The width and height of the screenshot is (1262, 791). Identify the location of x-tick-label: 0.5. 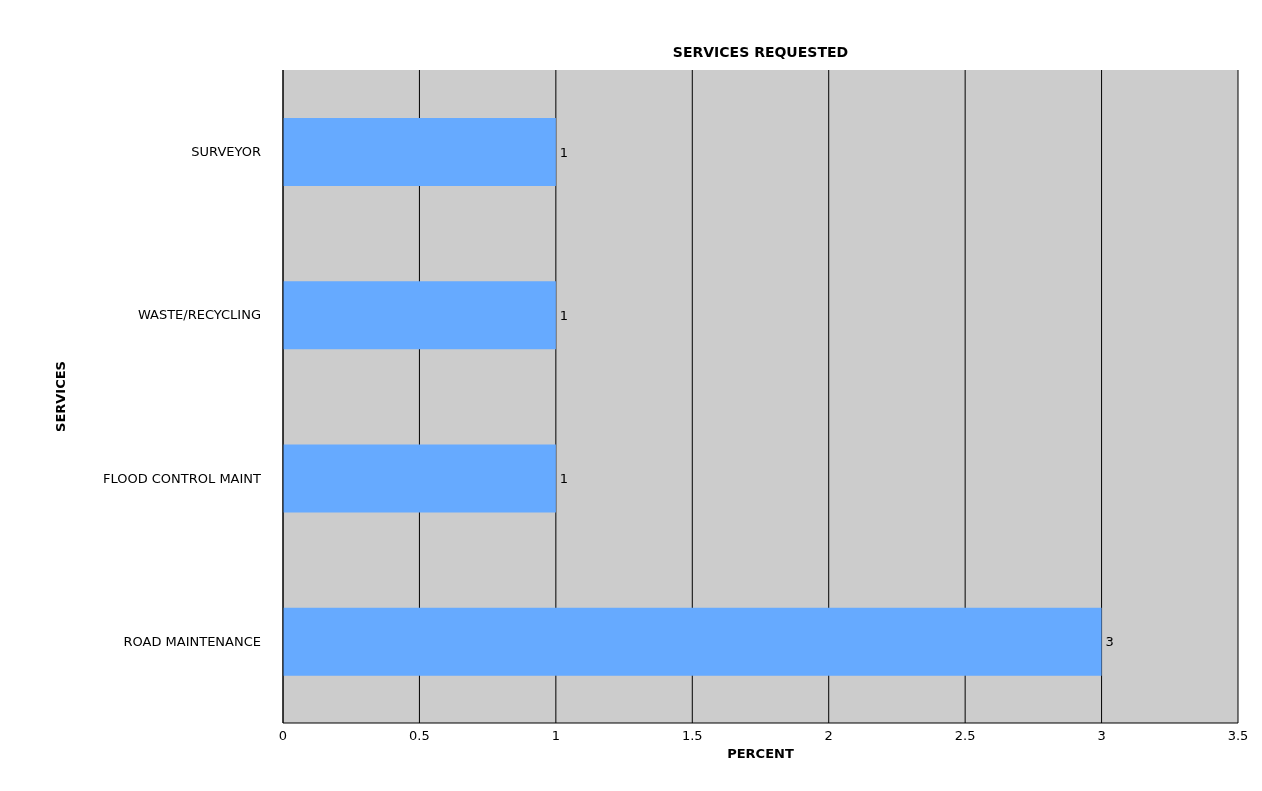
(419, 736).